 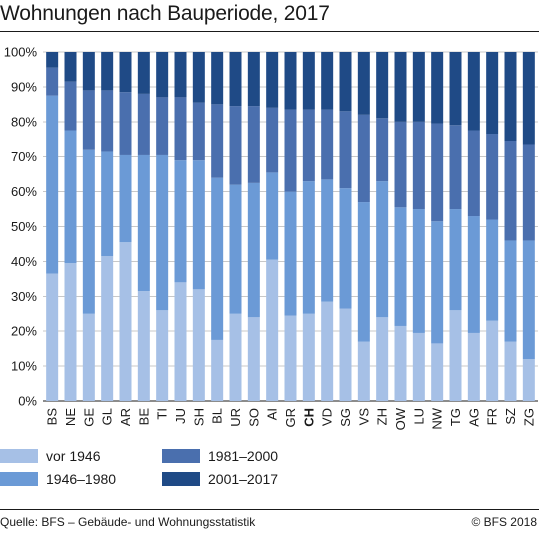 What do you see at coordinates (345, 417) in the screenshot?
I see `x-tick-label: SG` at bounding box center [345, 417].